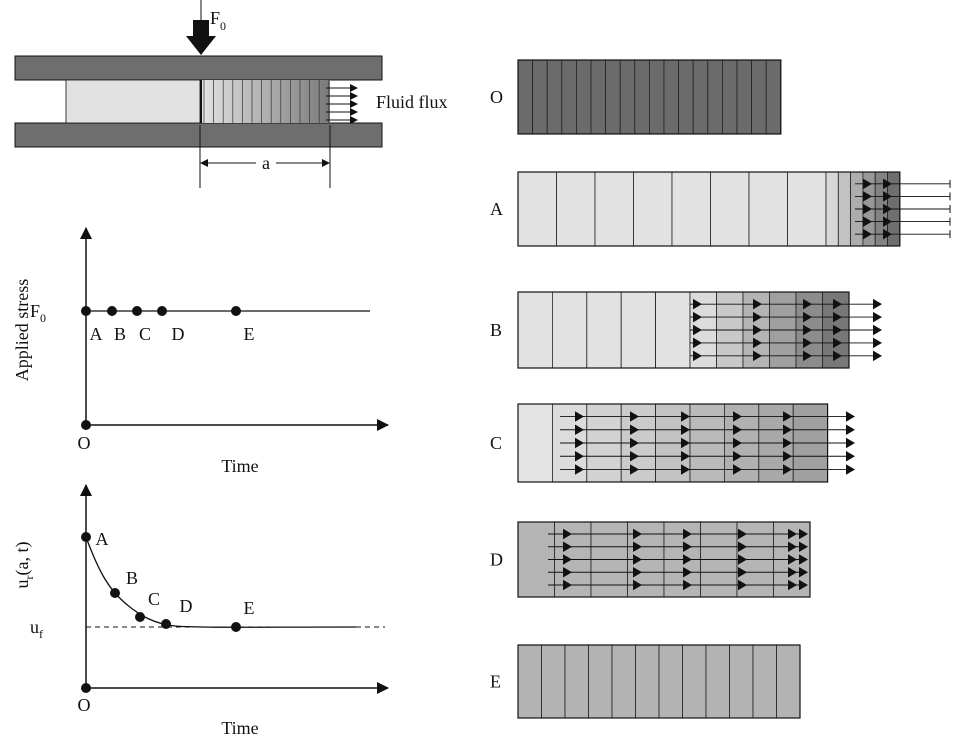  I want to click on state-row: C, so click(672, 443).